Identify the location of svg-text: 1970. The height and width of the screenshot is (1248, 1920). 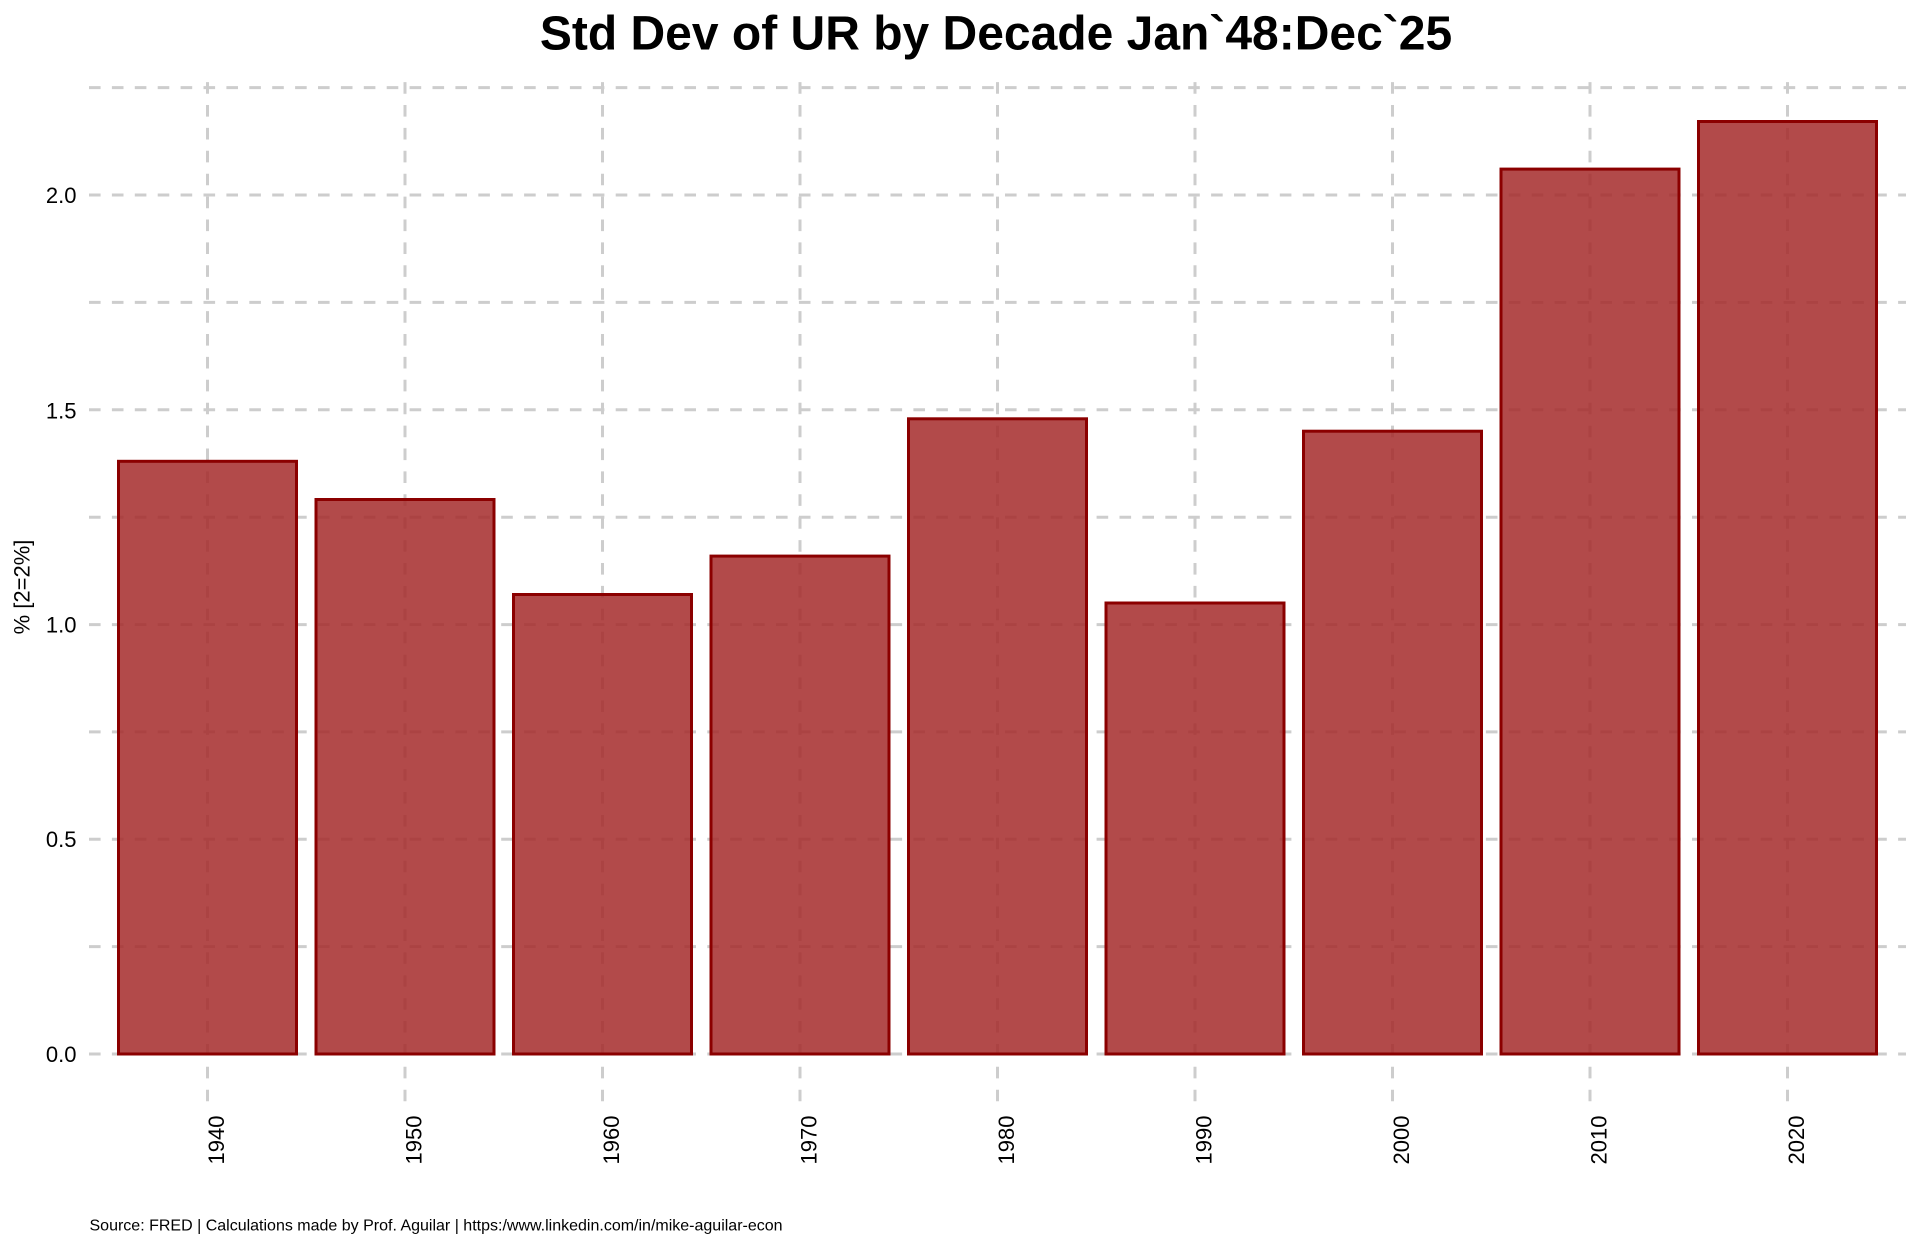
(808, 1140).